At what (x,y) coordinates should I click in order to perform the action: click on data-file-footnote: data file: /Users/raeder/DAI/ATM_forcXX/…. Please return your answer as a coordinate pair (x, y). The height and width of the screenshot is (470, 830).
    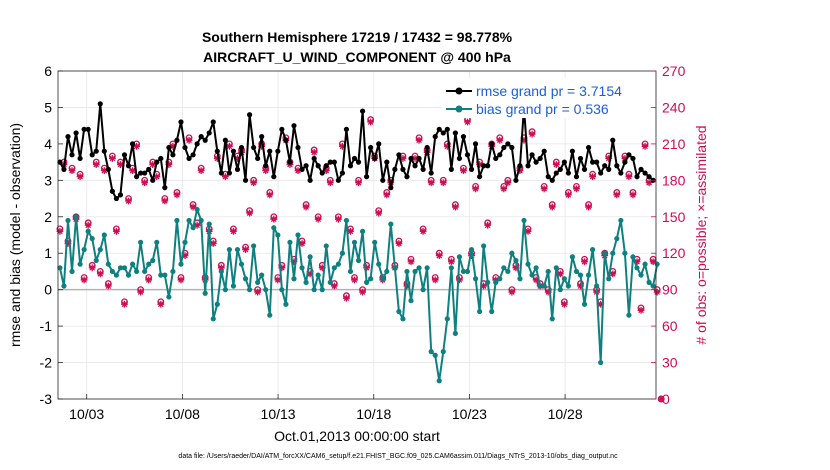
    Looking at the image, I should click on (398, 456).